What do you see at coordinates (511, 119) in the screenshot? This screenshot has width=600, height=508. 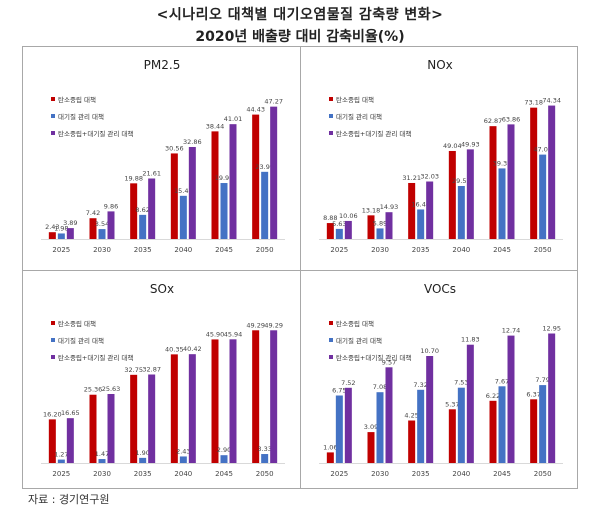 I see `data-label: 63.86` at bounding box center [511, 119].